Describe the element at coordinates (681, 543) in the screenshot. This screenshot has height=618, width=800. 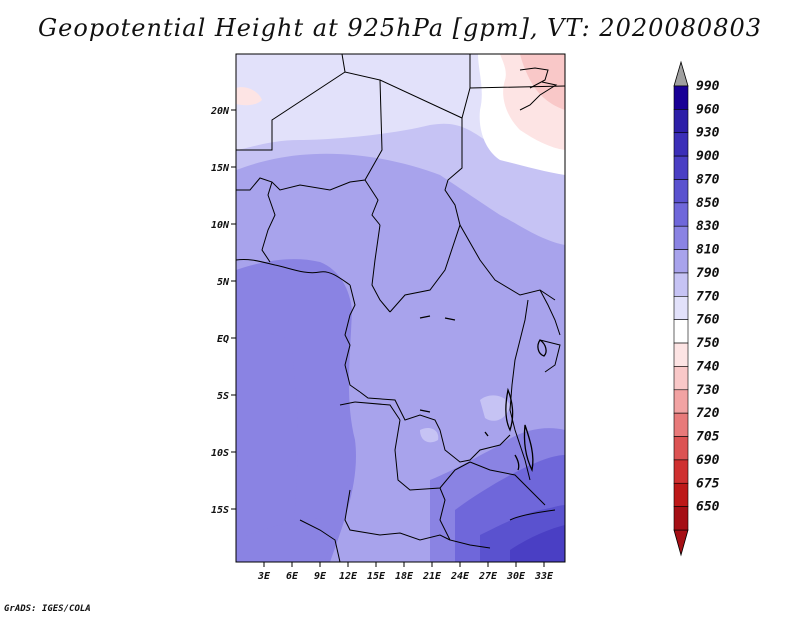
I see `colorbar-bottom-arrow` at that location.